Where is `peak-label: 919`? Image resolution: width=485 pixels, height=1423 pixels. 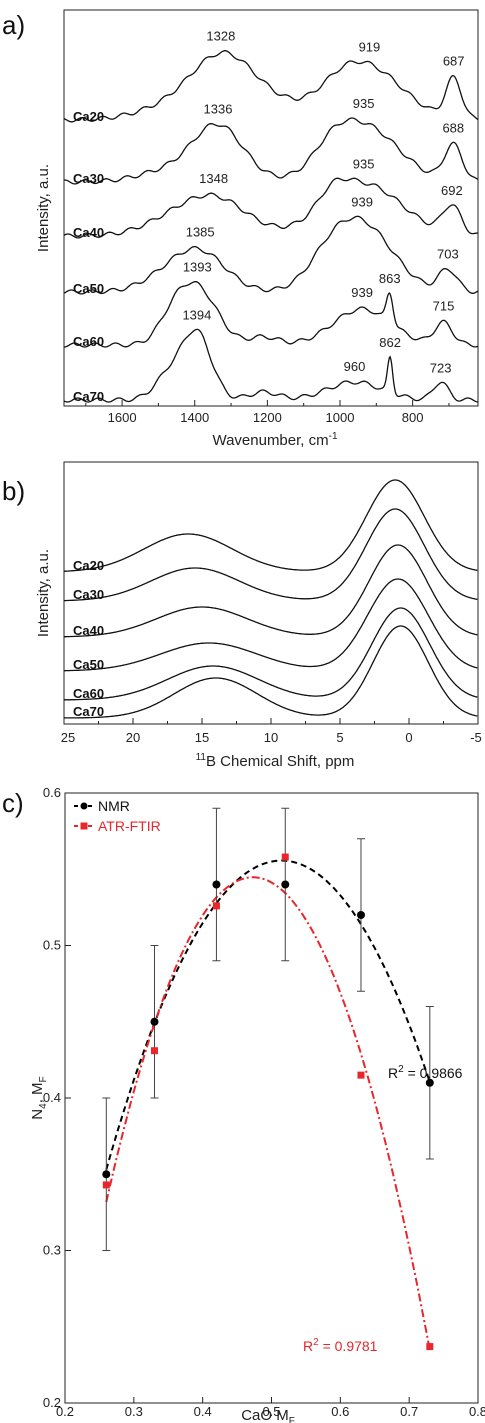 peak-label: 919 is located at coordinates (370, 46).